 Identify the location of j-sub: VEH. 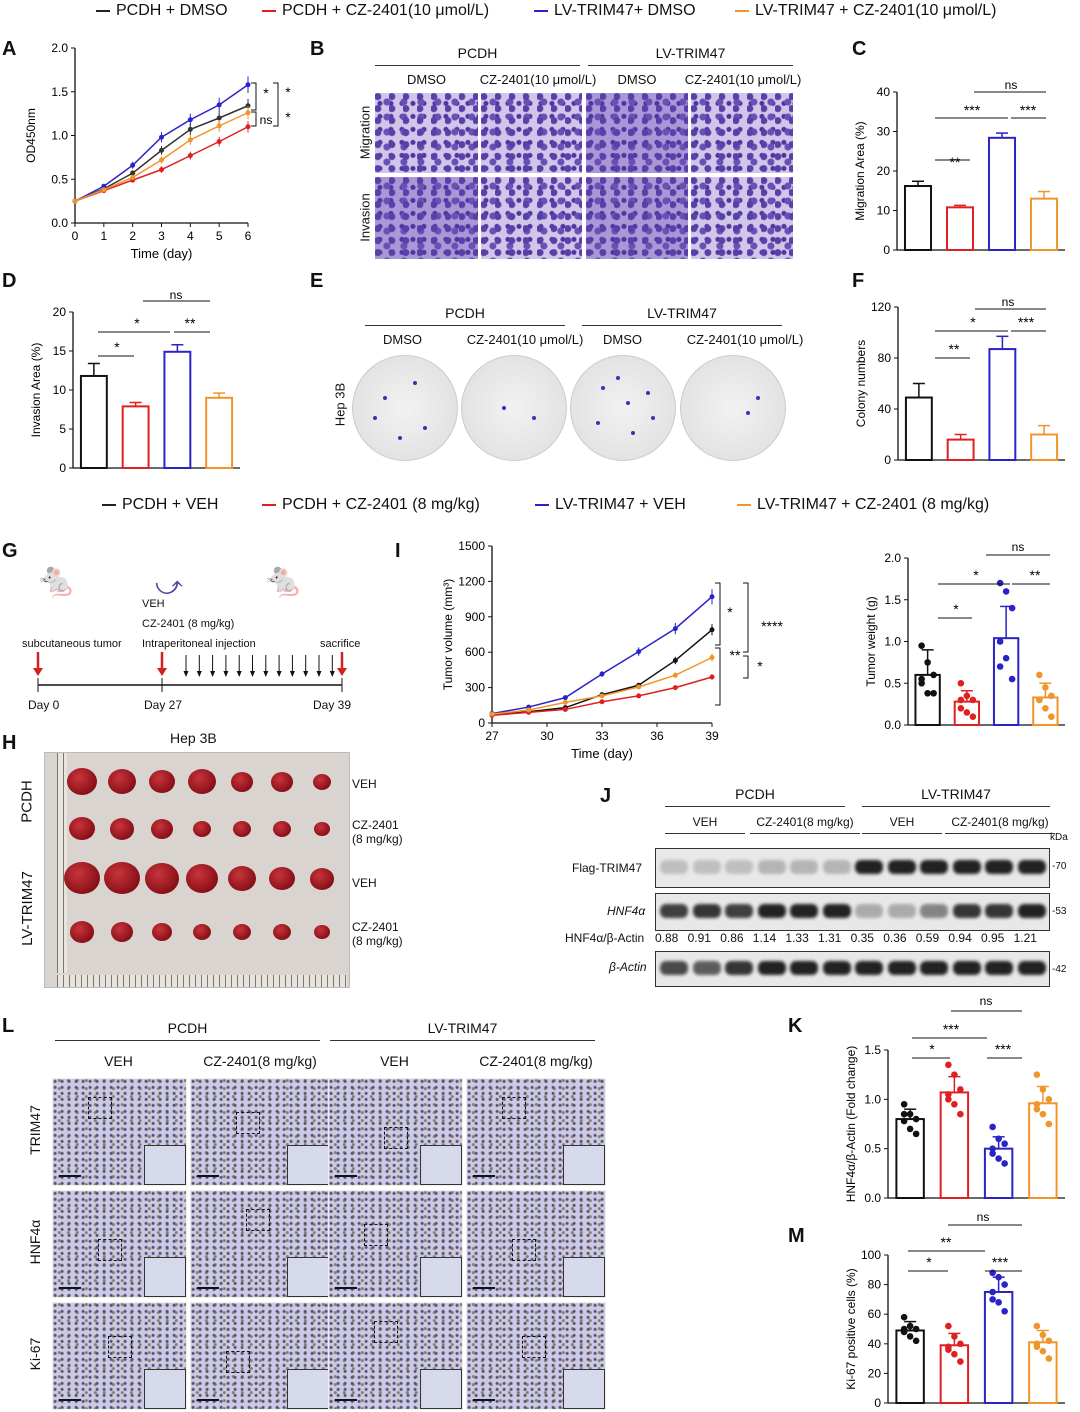
(705, 824).